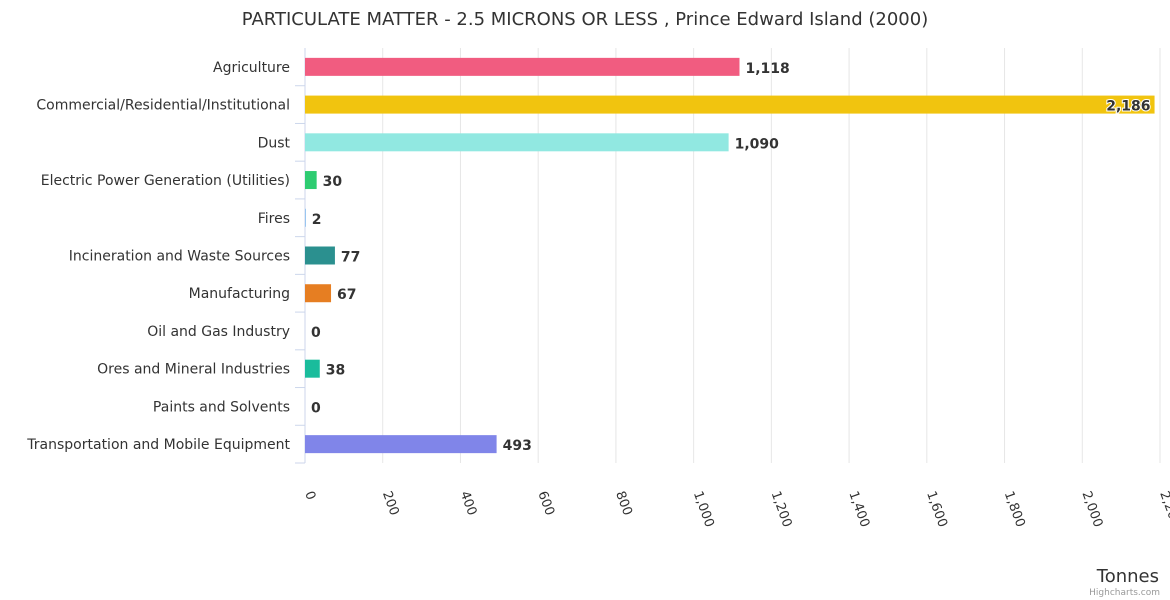  What do you see at coordinates (193, 370) in the screenshot?
I see `category-label: Ores and Mineral Industries` at bounding box center [193, 370].